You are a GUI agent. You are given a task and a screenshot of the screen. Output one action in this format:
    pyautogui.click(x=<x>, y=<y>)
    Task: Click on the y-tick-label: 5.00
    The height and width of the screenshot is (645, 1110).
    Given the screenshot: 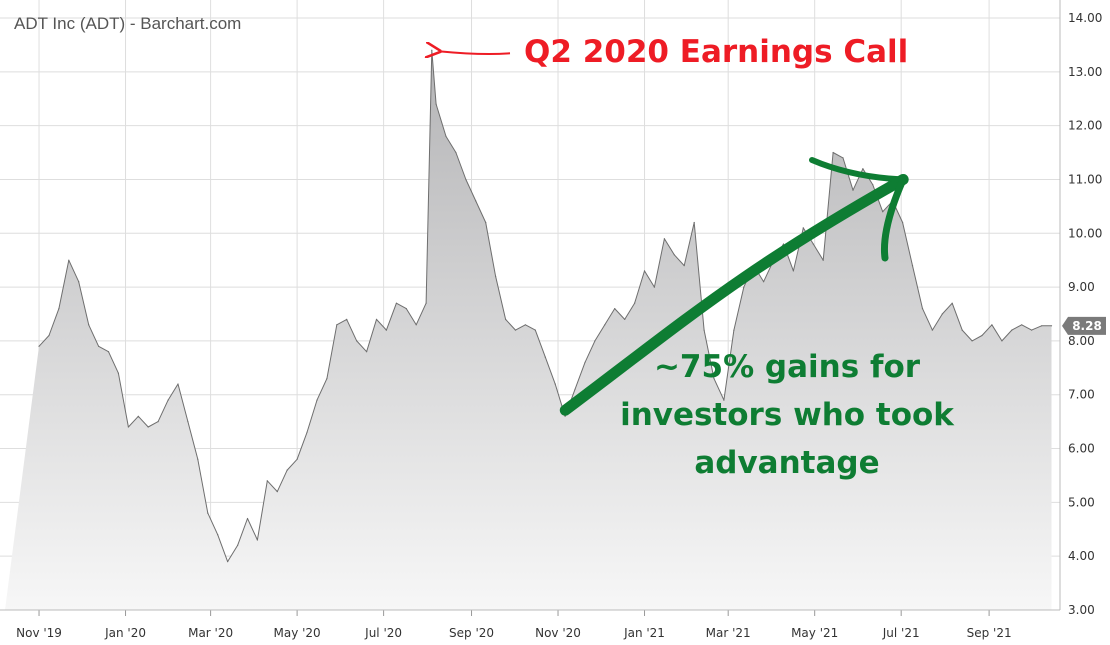 What is the action you would take?
    pyautogui.click(x=1081, y=502)
    